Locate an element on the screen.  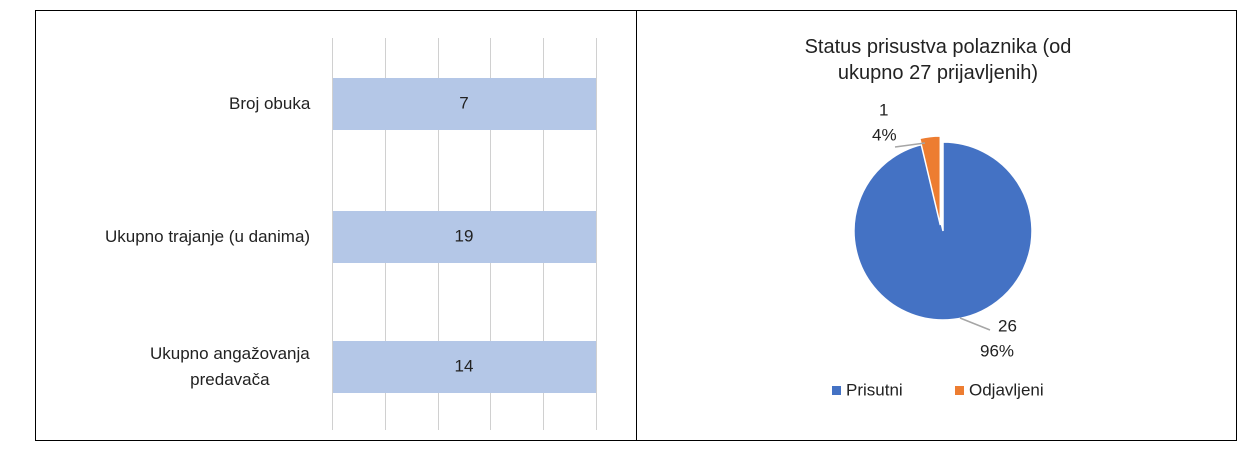
percent-label: 96% is located at coordinates (997, 350).